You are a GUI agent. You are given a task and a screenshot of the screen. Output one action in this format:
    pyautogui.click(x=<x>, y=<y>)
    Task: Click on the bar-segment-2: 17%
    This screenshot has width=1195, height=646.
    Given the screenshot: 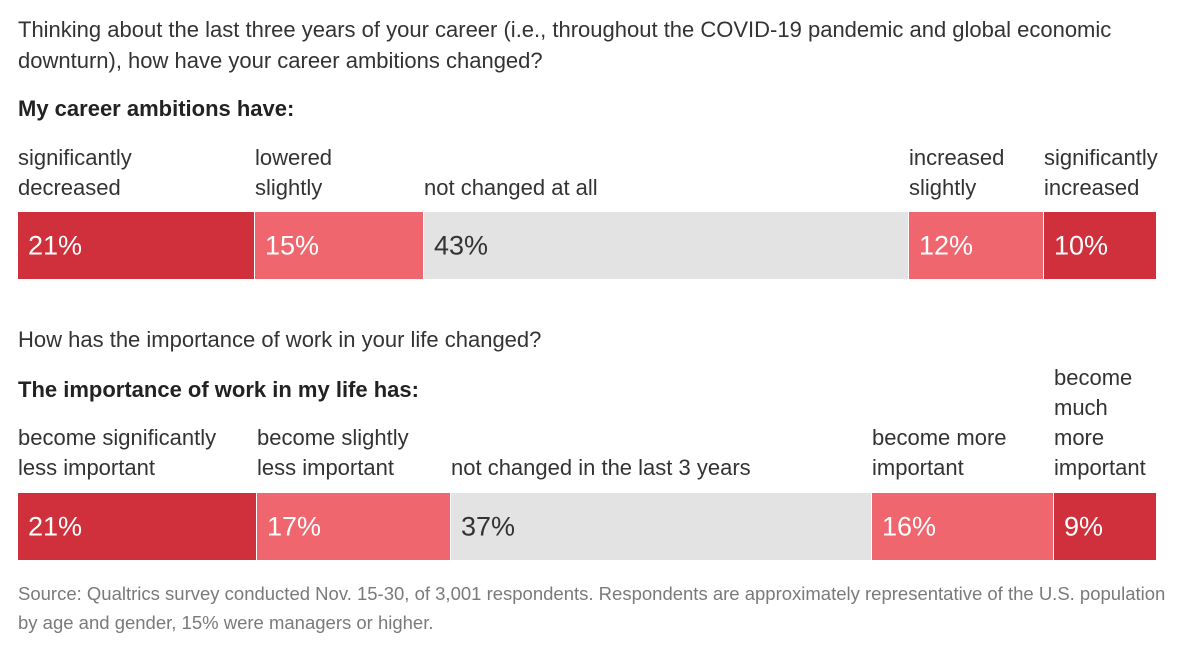 What is the action you would take?
    pyautogui.click(x=354, y=526)
    